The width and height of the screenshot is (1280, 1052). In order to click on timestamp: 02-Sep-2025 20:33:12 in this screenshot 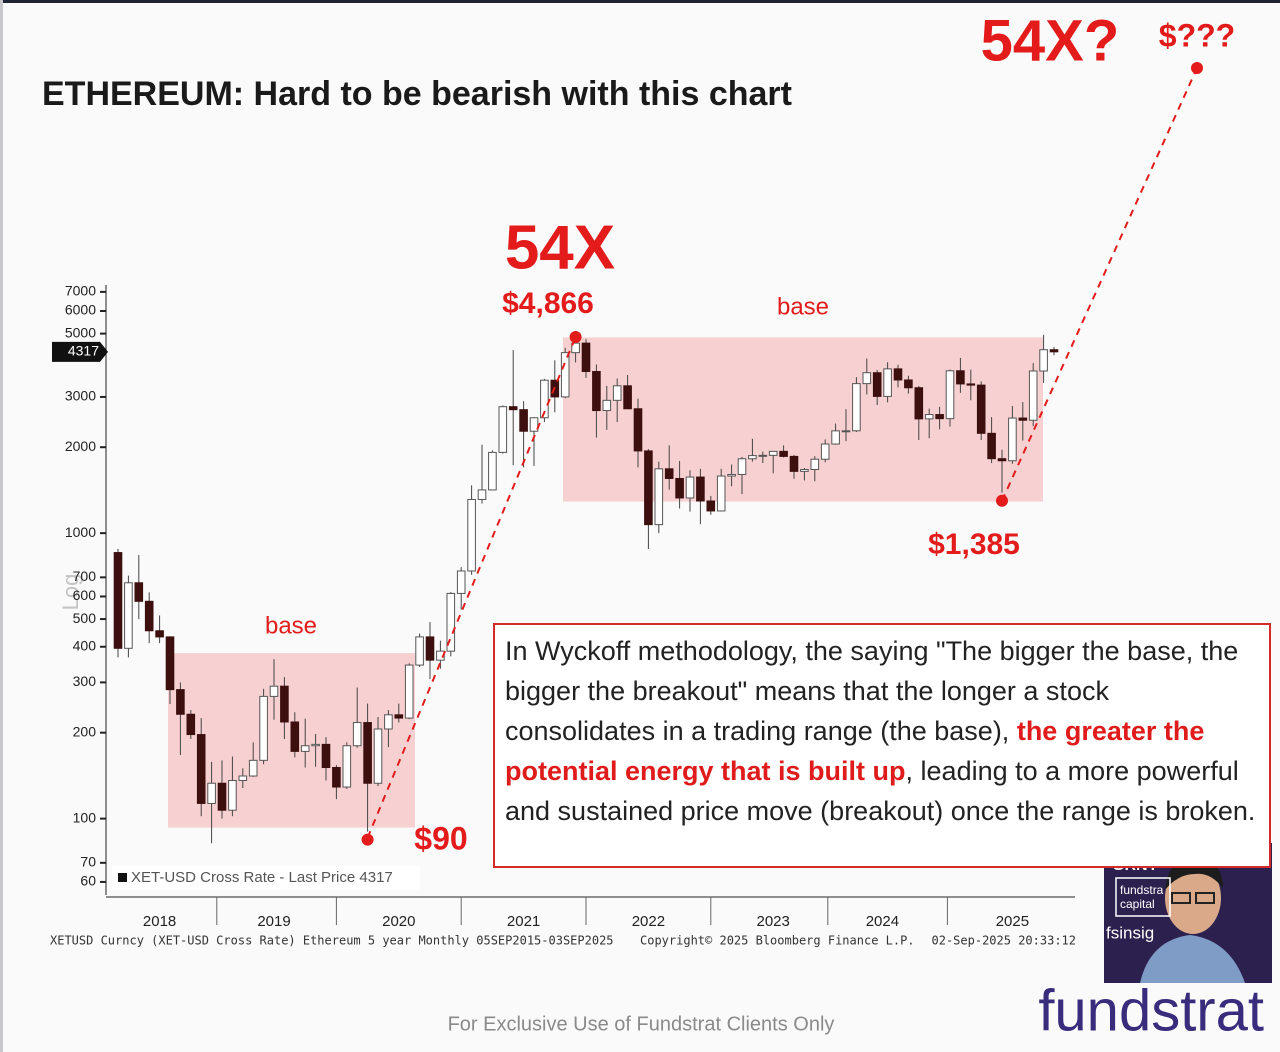, I will do `click(1004, 941)`.